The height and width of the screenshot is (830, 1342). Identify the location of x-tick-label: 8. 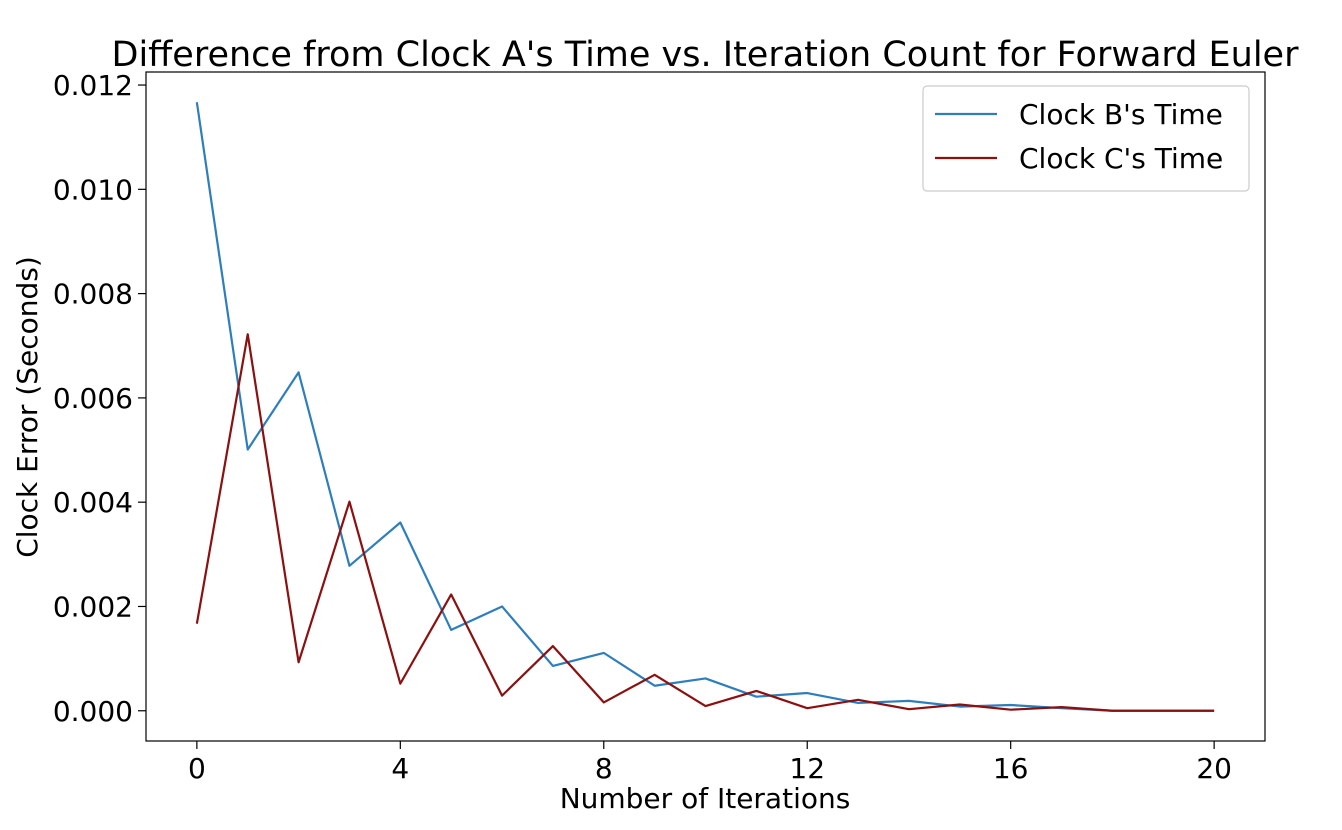
(604, 768).